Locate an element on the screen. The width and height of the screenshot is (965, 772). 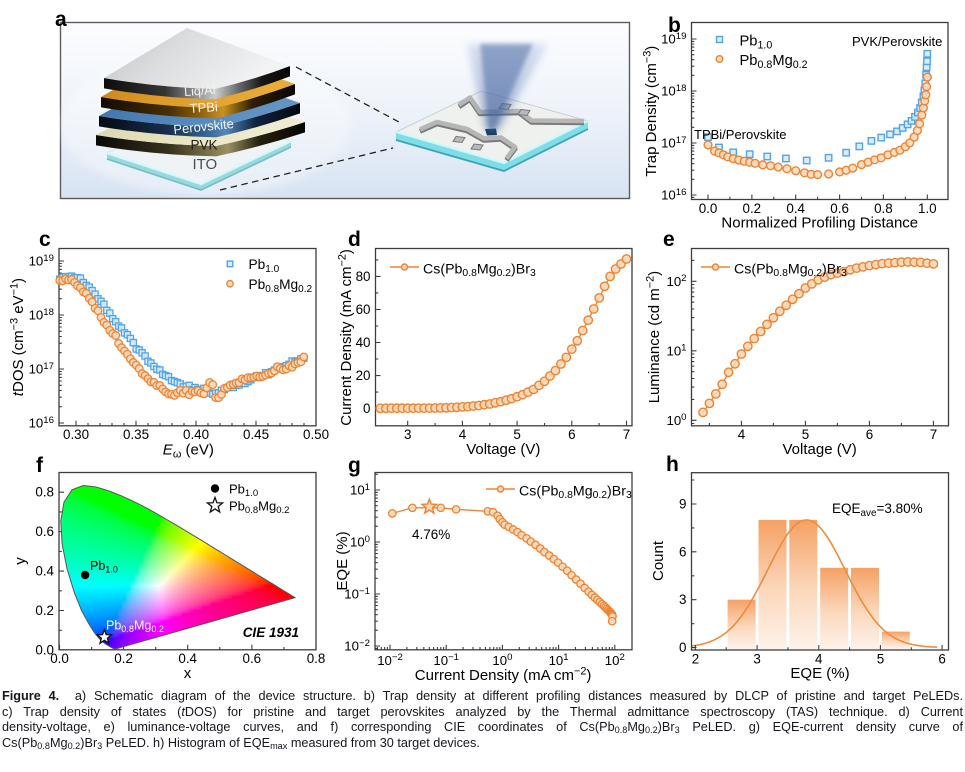
svg-text: e is located at coordinates (669, 239).